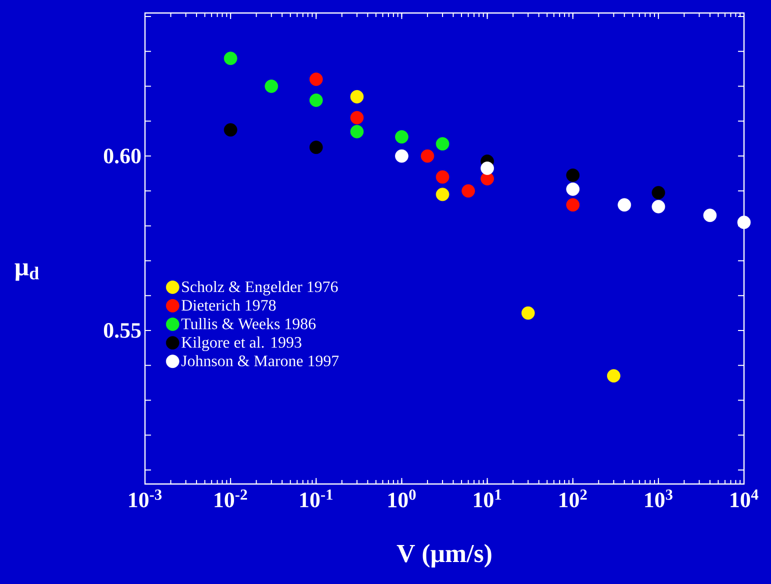 The image size is (771, 584). Describe the element at coordinates (402, 499) in the screenshot. I see `x-tick-label: 10$^{0}$` at that location.